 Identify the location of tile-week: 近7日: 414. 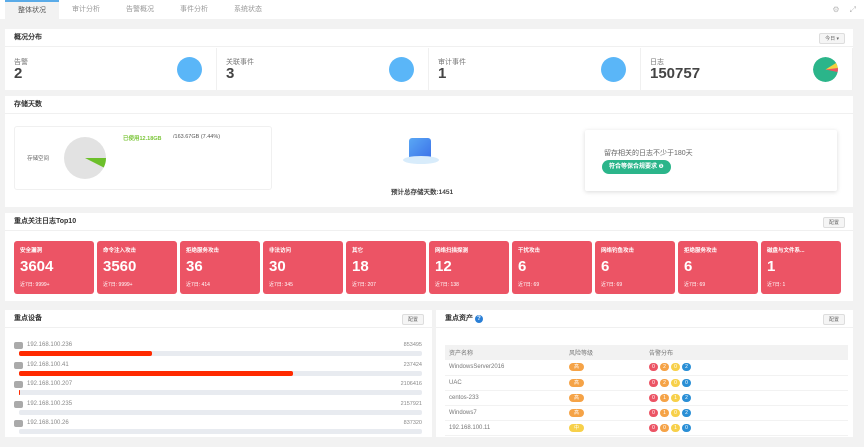
(198, 285).